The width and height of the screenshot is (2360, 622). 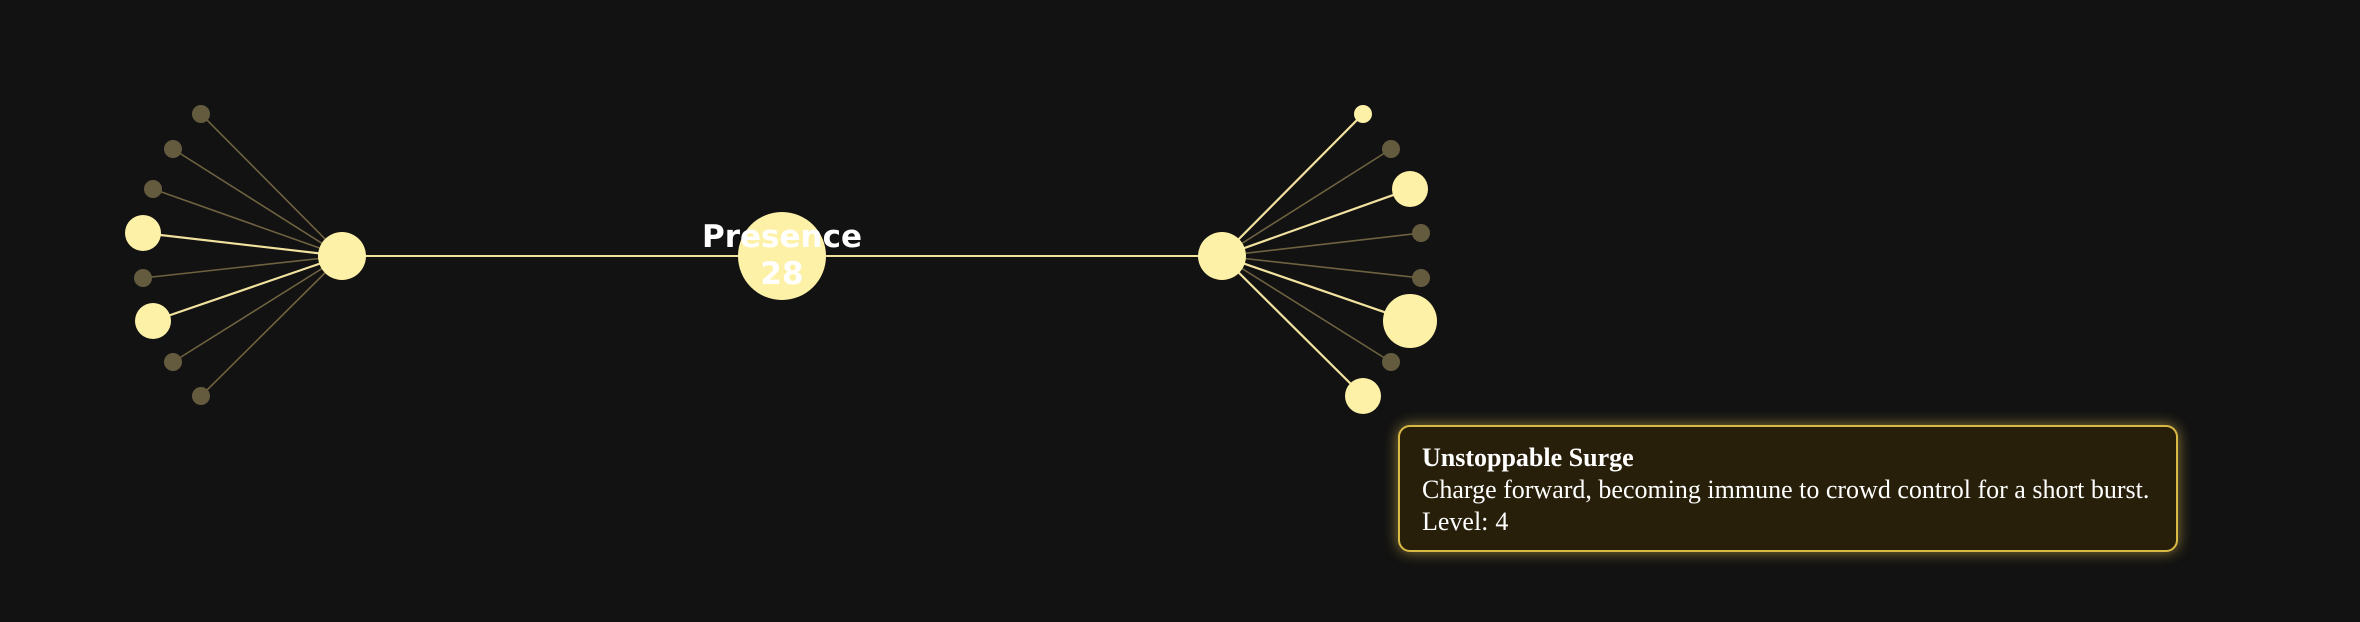 What do you see at coordinates (782, 237) in the screenshot?
I see `center-node-title: Presence` at bounding box center [782, 237].